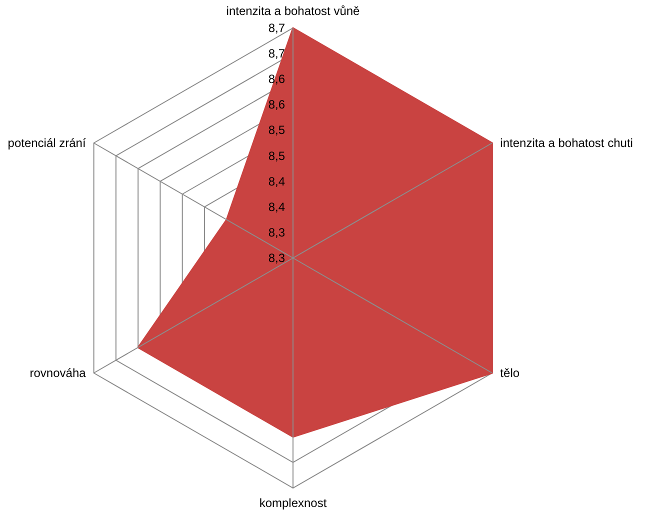  Describe the element at coordinates (510, 373) in the screenshot. I see `spoke-label: tělo` at that location.